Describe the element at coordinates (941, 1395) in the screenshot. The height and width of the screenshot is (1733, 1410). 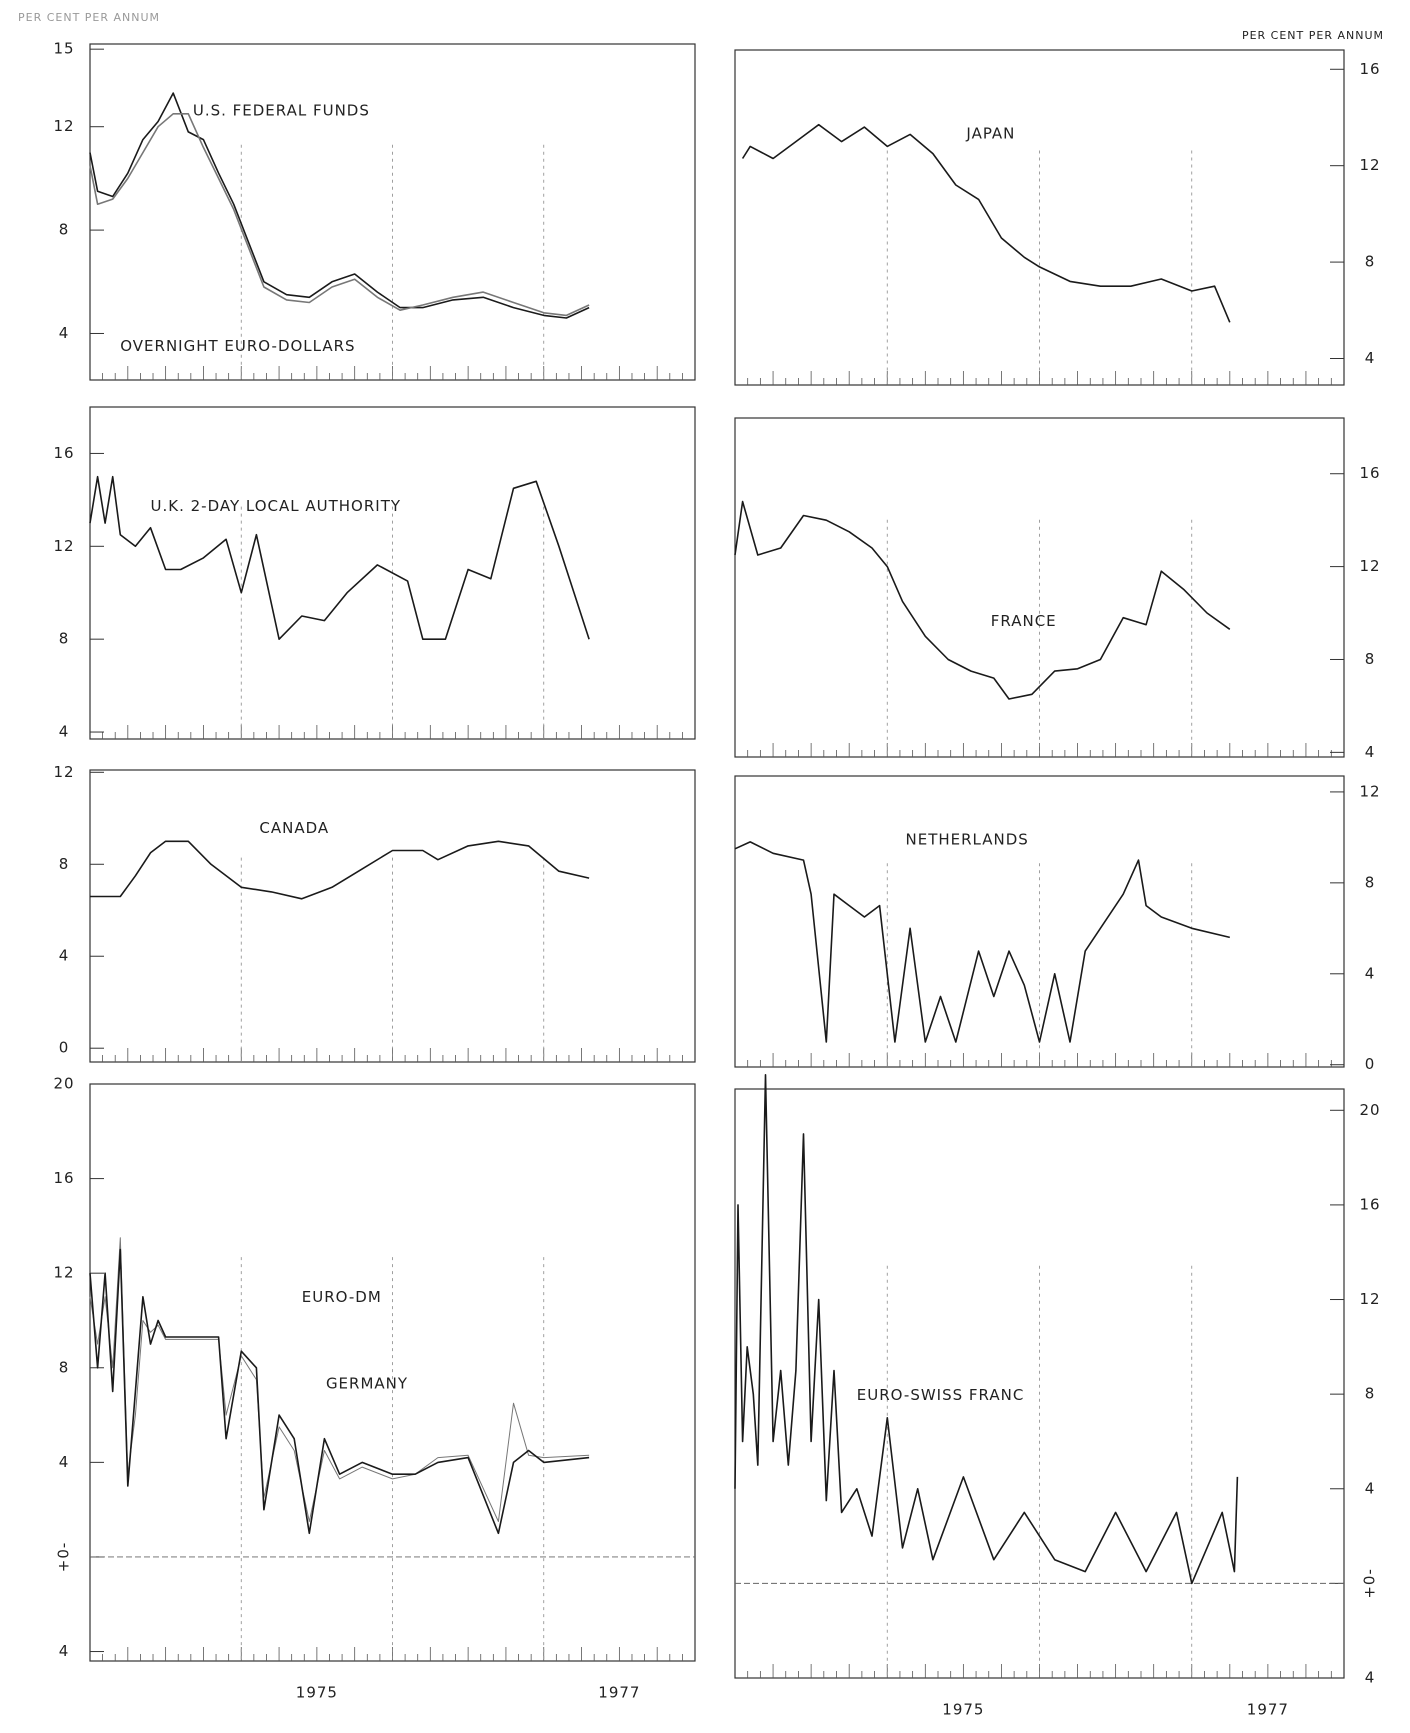
I see `series-label: EURO-SWISS FRANC` at that location.